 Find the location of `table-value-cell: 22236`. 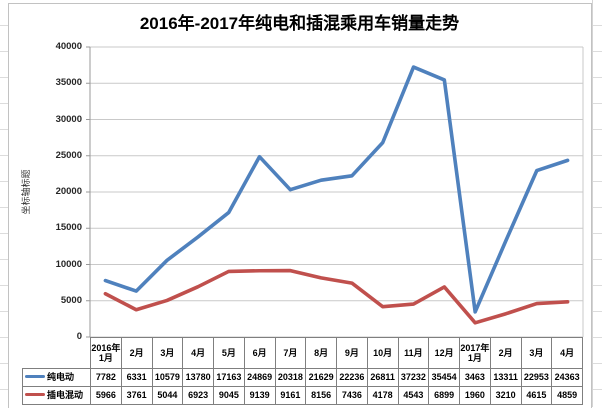

table-value-cell: 22236 is located at coordinates (352, 377).